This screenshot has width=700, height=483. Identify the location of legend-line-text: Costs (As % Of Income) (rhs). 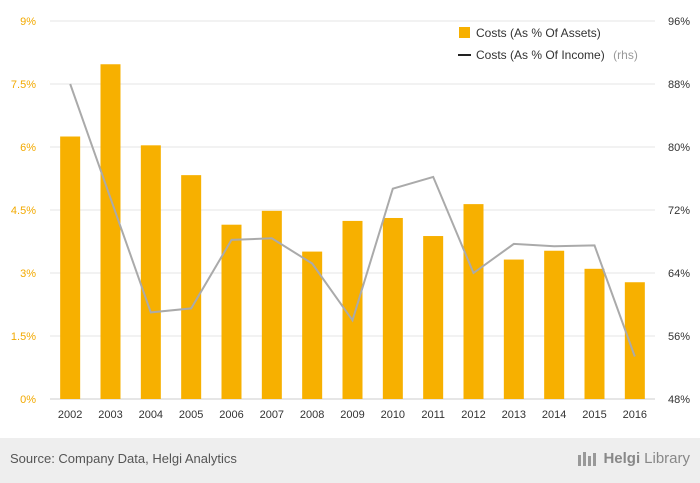
(557, 54).